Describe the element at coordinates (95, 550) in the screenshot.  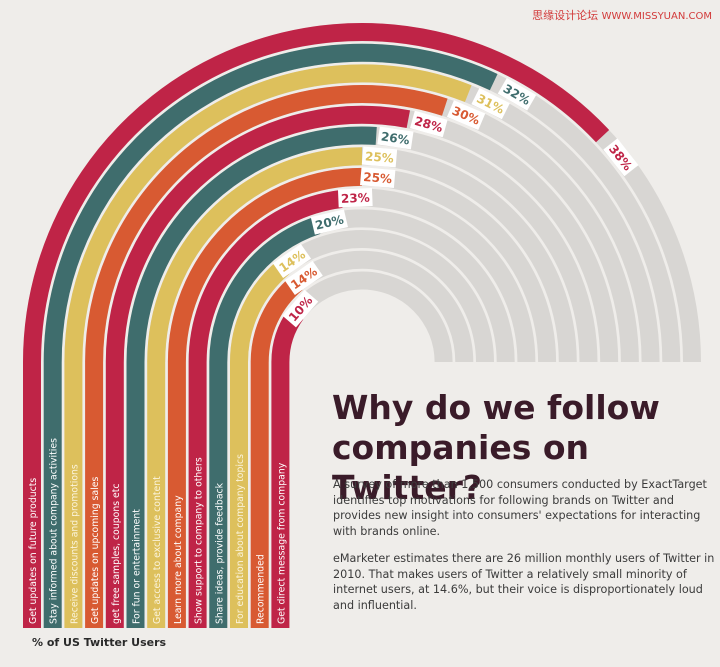
I see `category-label: Get updates on upcoming sales` at that location.